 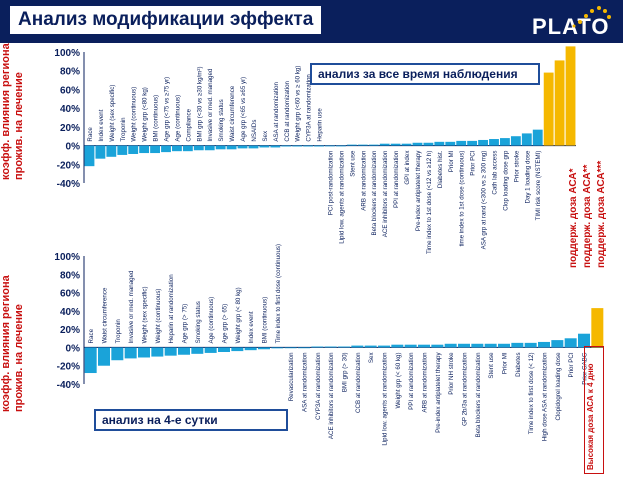 I want to click on category-label: GPI at index, so click(x=407, y=167).